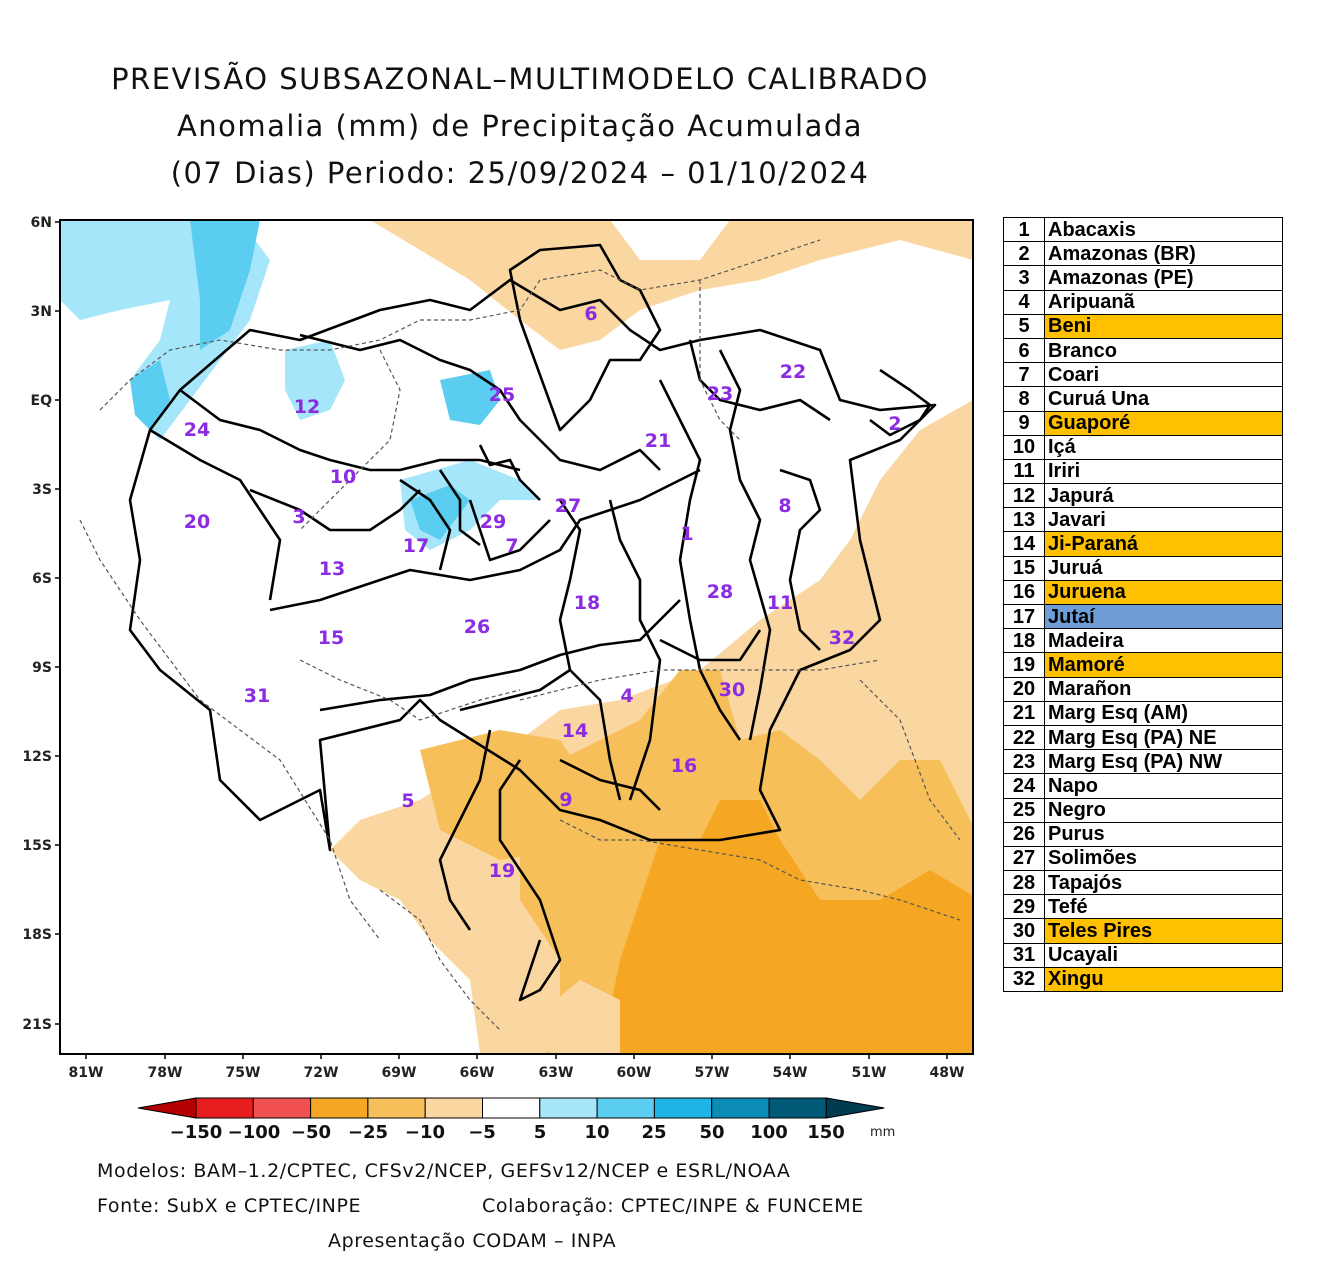 Image resolution: width=1334 pixels, height=1275 pixels. I want to click on legend-row-number: 17, so click(1024, 616).